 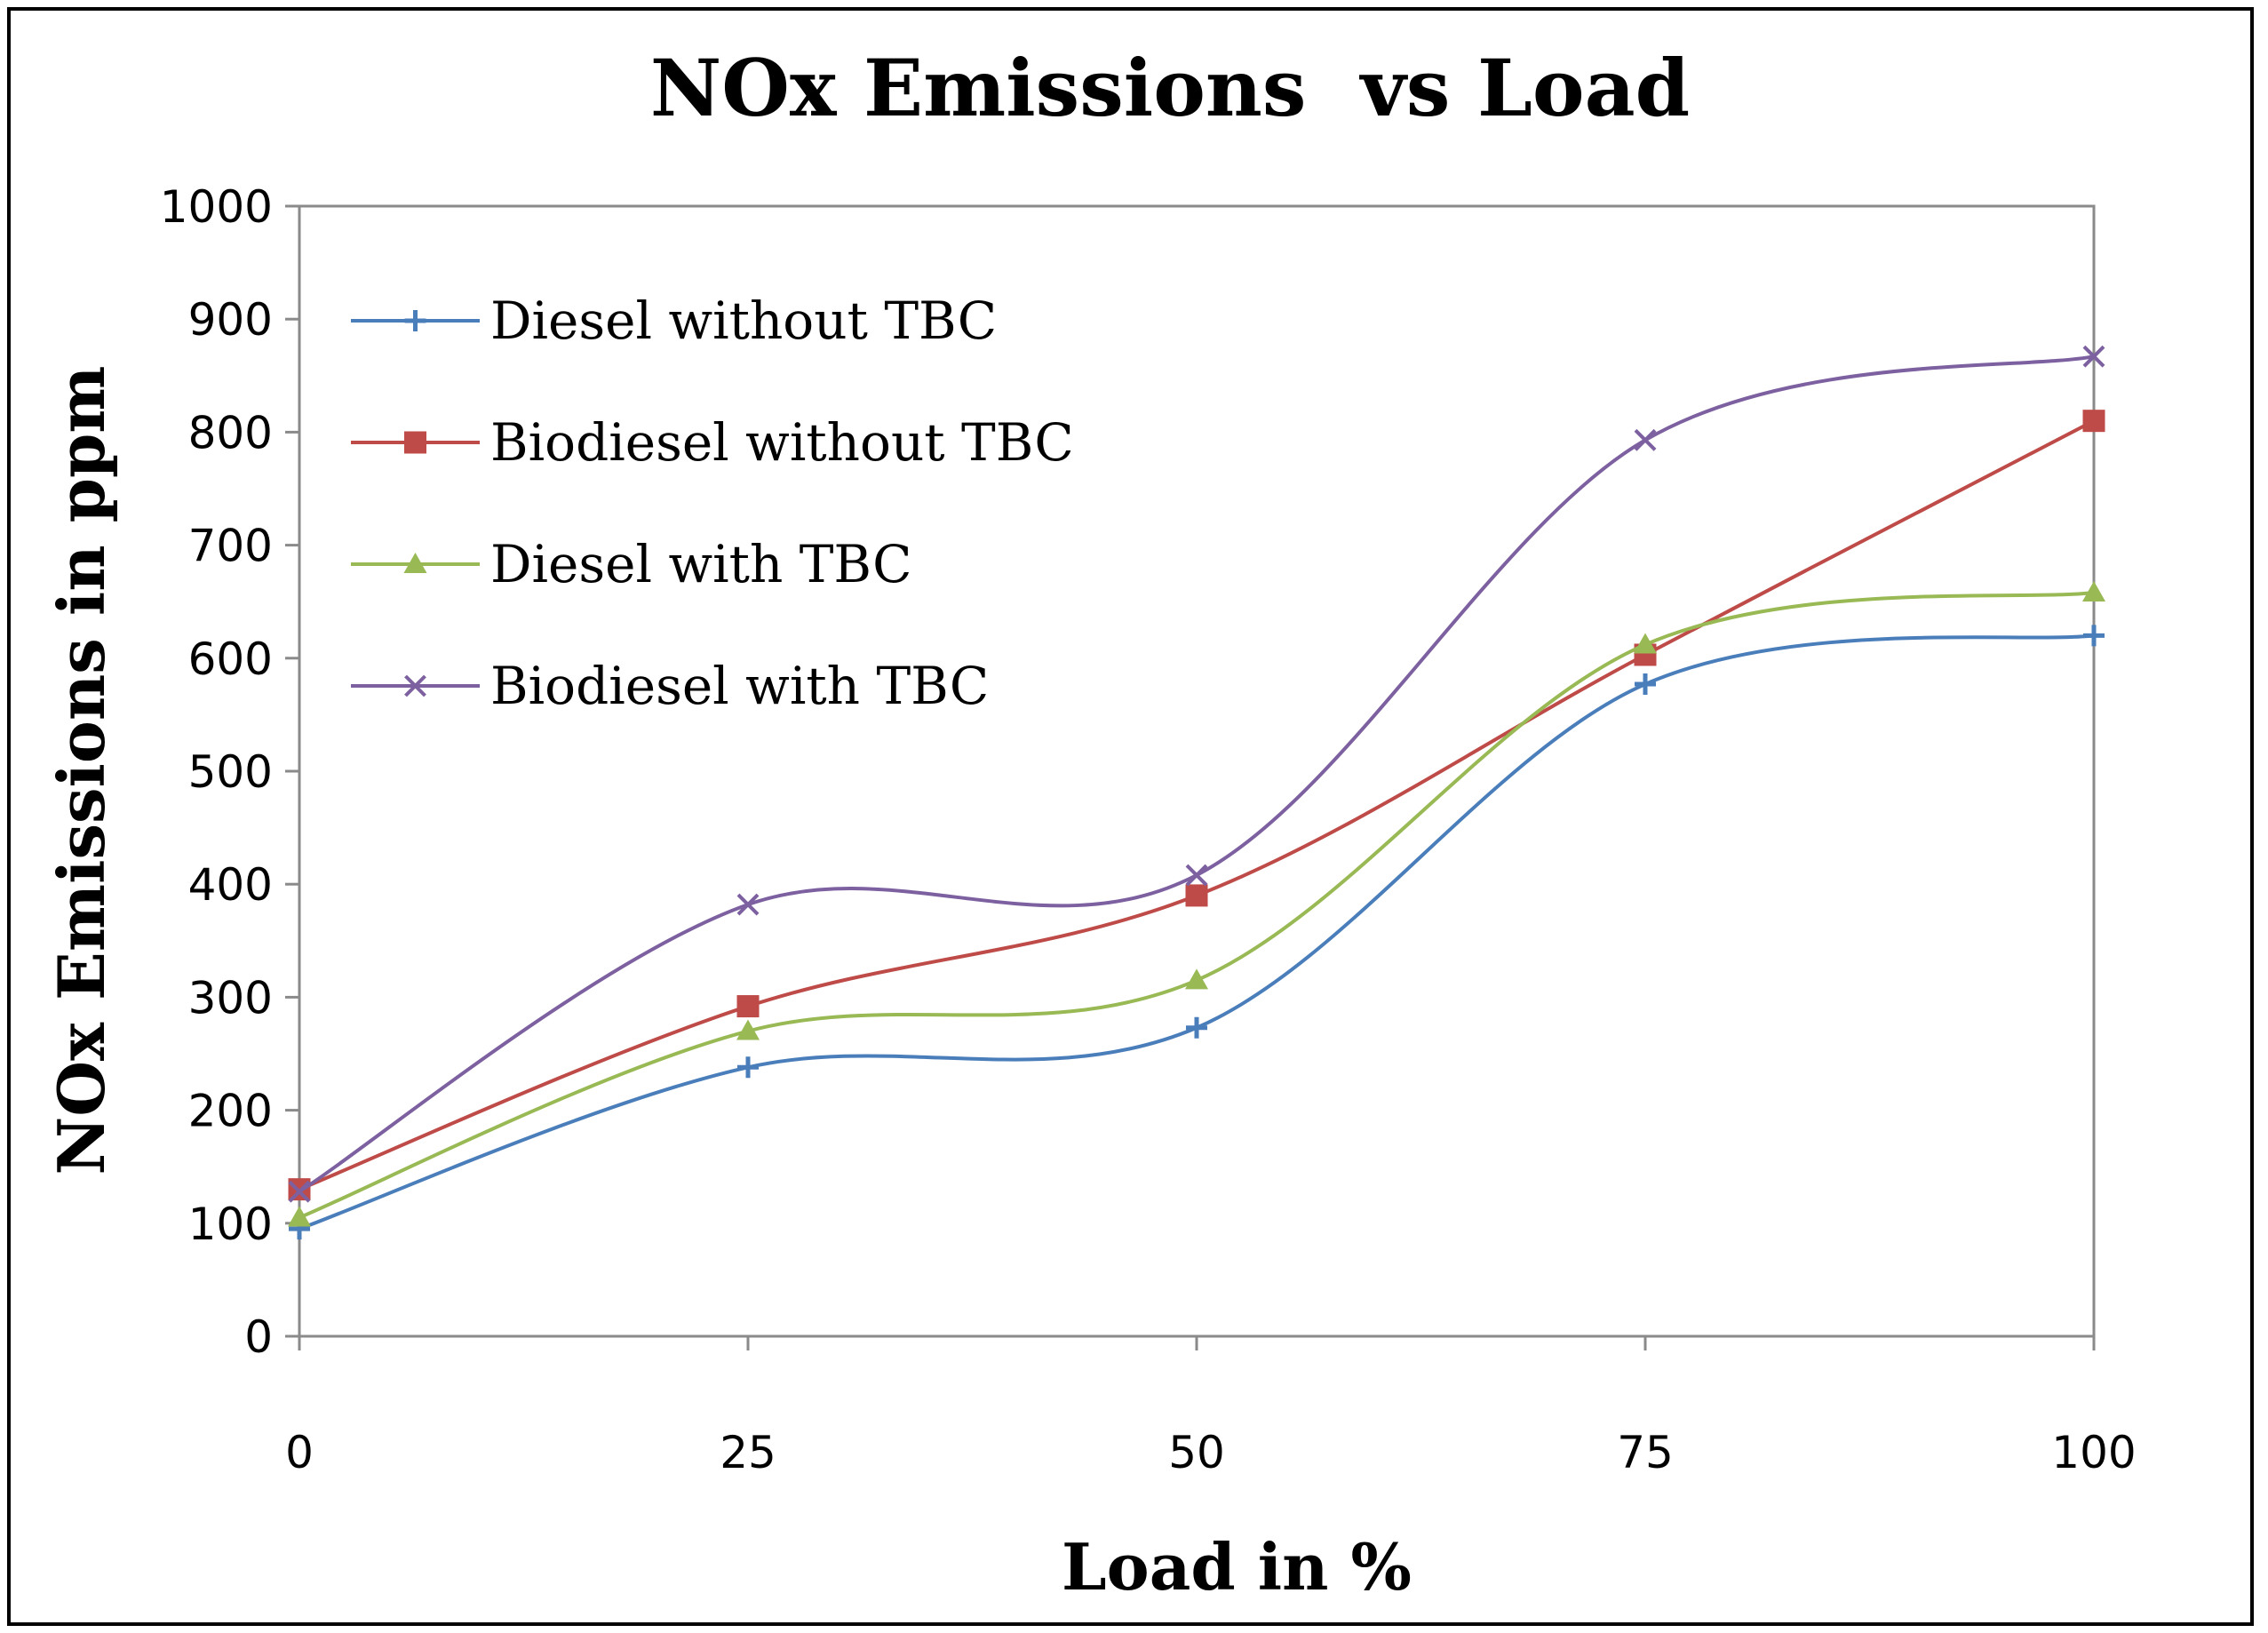 I want to click on x-tick-label-50: 50, so click(x=1196, y=1452).